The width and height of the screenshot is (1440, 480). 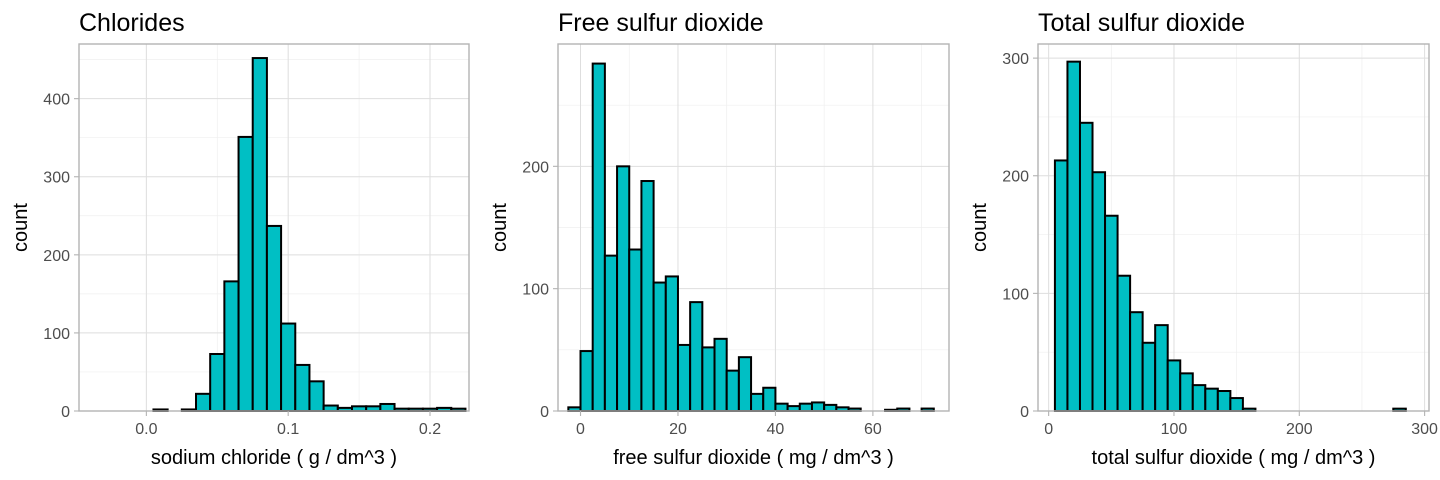 What do you see at coordinates (288, 429) in the screenshot?
I see `chlorides-x-tick-label: 0.1` at bounding box center [288, 429].